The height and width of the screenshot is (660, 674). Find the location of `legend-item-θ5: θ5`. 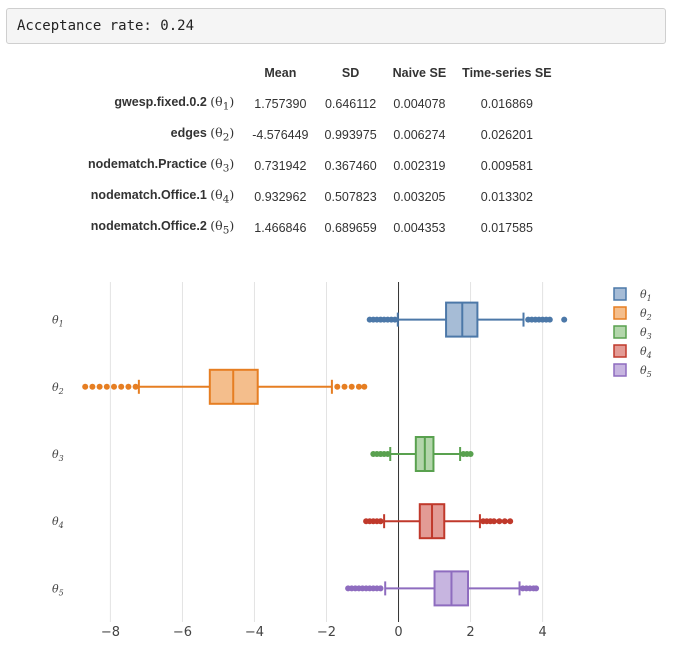

legend-item-θ5: θ5 is located at coordinates (632, 371).